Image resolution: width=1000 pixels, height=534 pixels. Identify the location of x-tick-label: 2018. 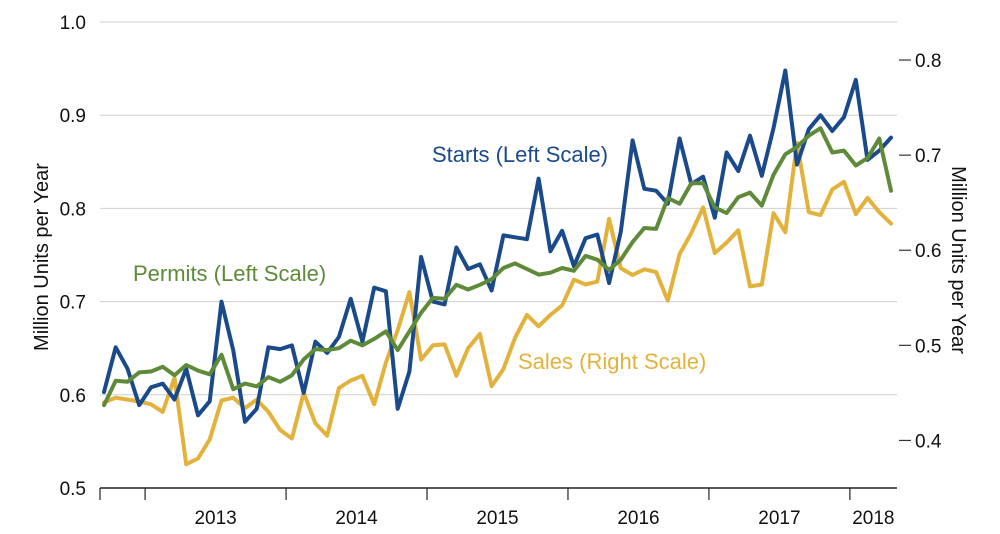
(873, 518).